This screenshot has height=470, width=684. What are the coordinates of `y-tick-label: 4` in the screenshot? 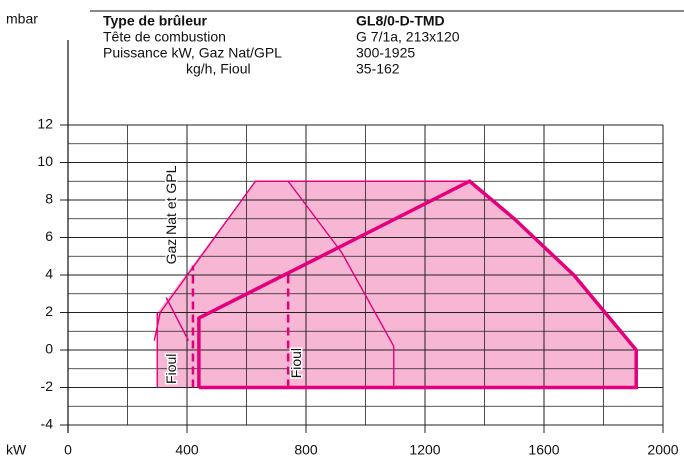 It's located at (49, 274).